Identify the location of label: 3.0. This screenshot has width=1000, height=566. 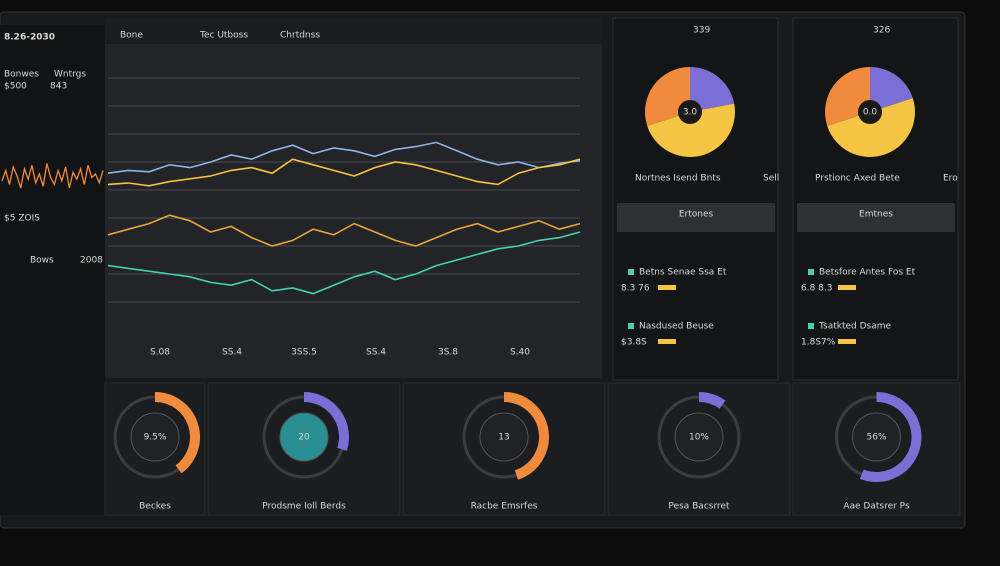
(690, 113).